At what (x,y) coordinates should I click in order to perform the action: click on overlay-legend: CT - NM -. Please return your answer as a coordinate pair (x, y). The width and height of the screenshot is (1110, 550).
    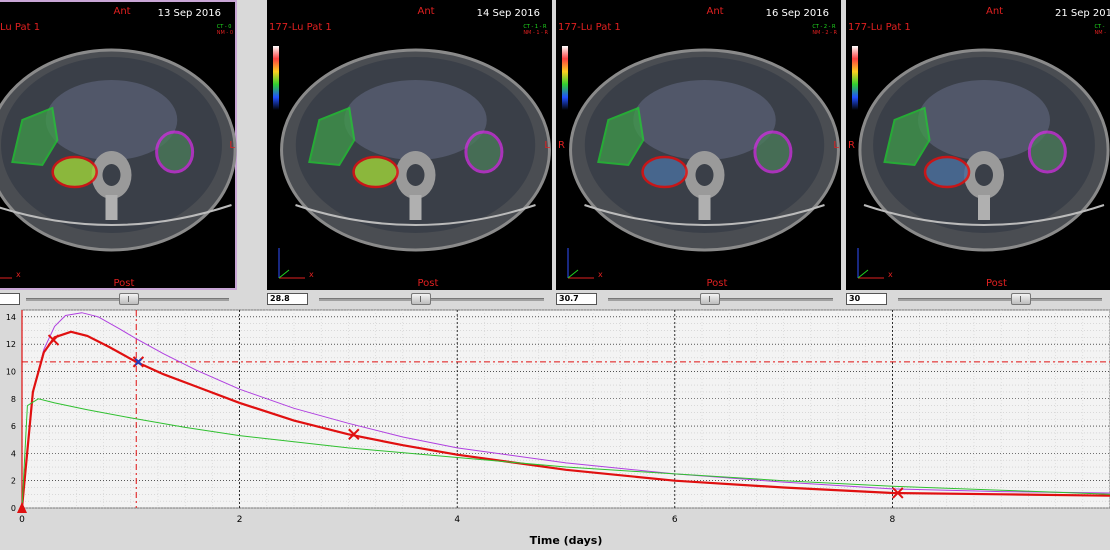
    Looking at the image, I should click on (1100, 30).